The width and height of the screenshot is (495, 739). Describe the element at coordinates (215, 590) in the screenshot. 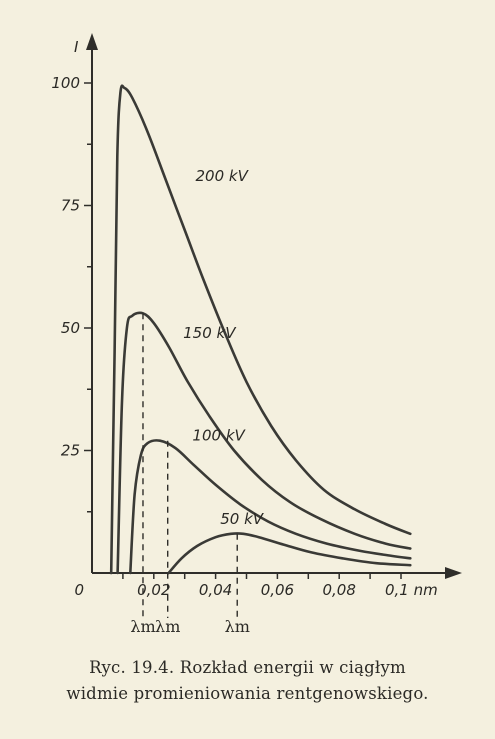

I see `x-tick-label: 0,04` at that location.